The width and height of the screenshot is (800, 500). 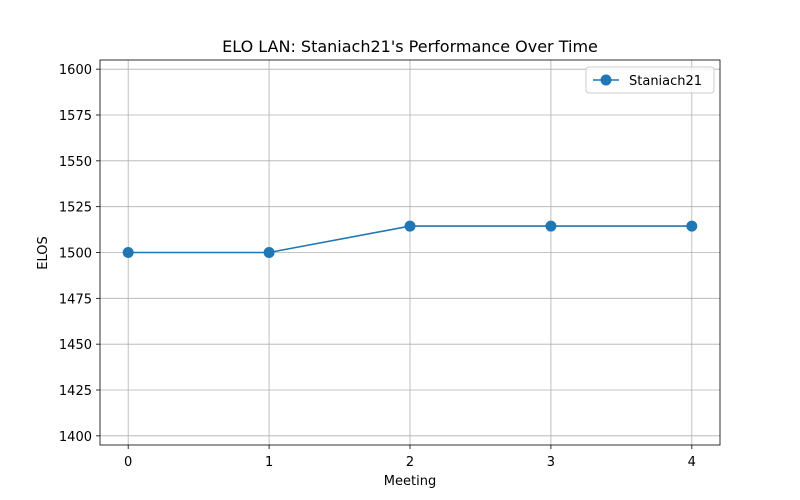 I want to click on legend-box, so click(x=650, y=80).